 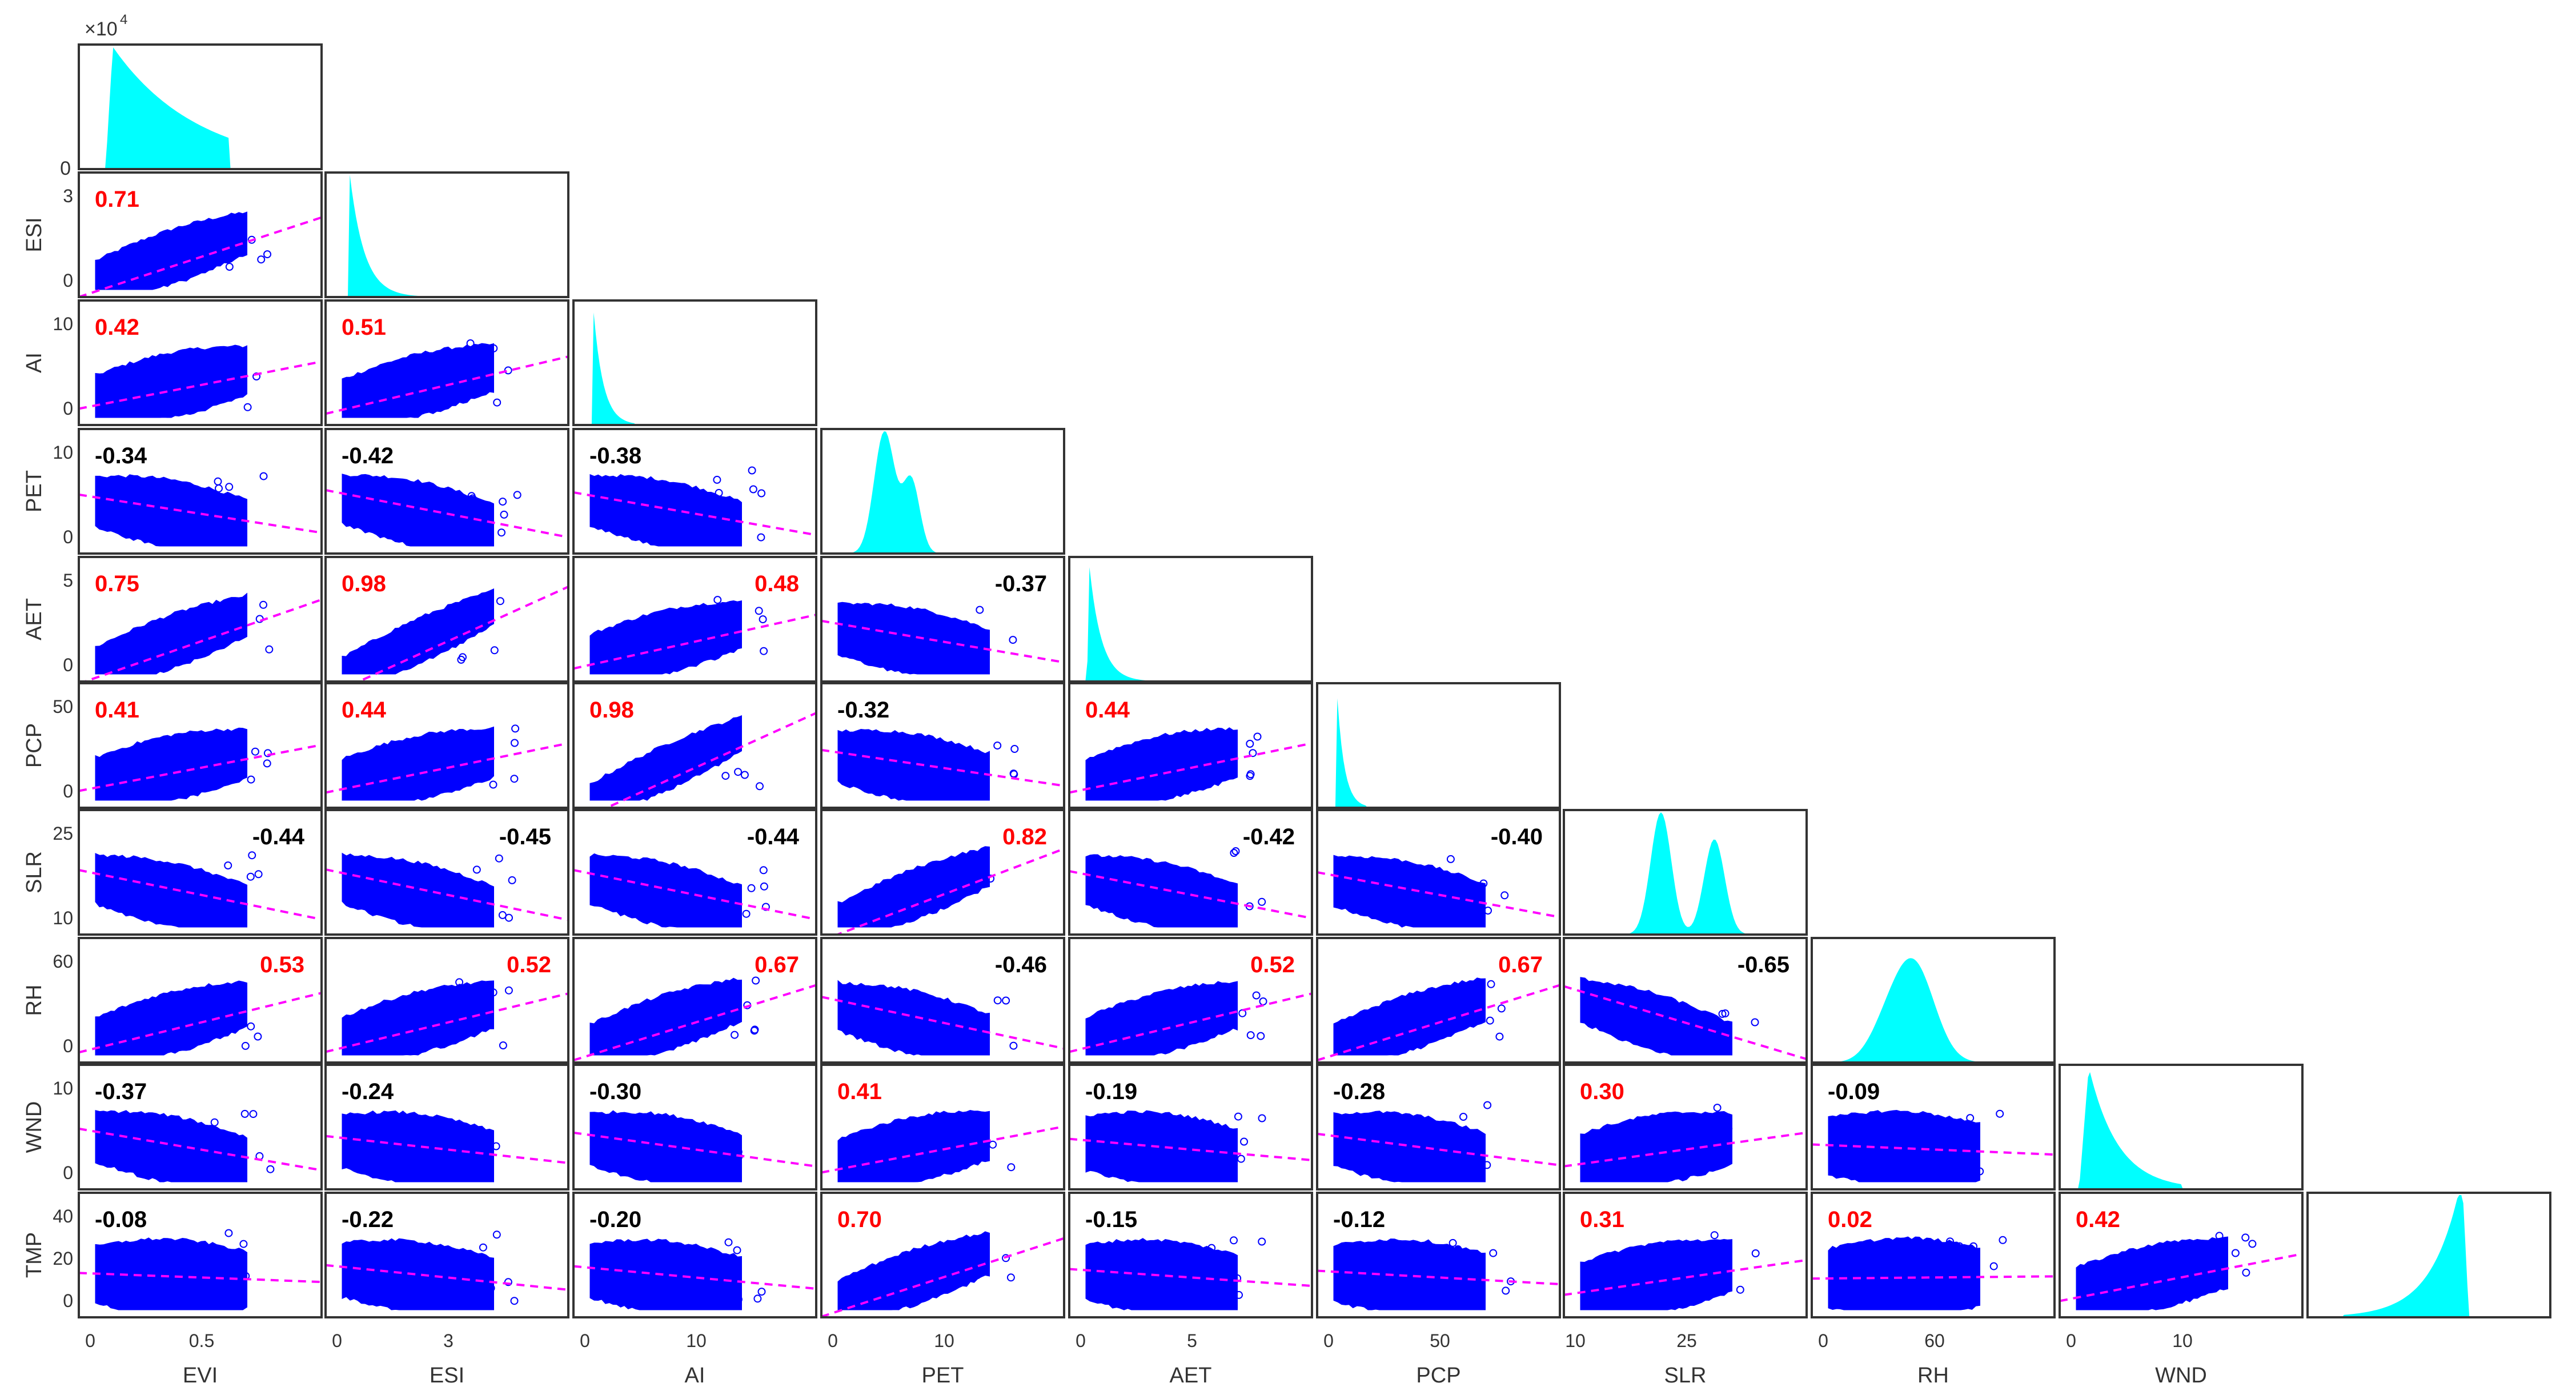 I want to click on correlation-label: -0.30, so click(x=615, y=1091).